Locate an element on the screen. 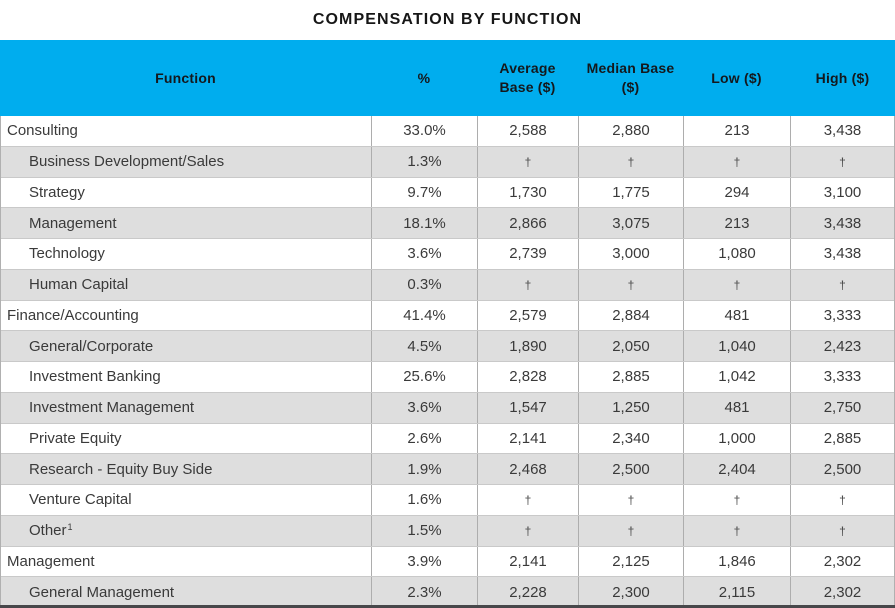 The width and height of the screenshot is (895, 608). table-row: Strategy 9.7% 1,730 1,775 294 3,100 is located at coordinates (447, 193).